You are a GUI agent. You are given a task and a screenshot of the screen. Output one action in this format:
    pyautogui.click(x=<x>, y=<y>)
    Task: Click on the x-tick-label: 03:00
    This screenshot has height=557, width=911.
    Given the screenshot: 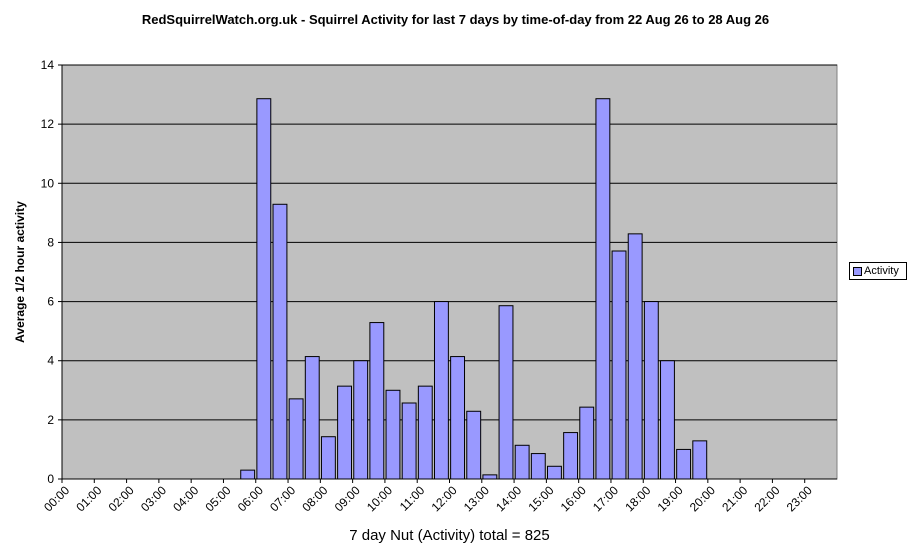 What is the action you would take?
    pyautogui.click(x=153, y=498)
    